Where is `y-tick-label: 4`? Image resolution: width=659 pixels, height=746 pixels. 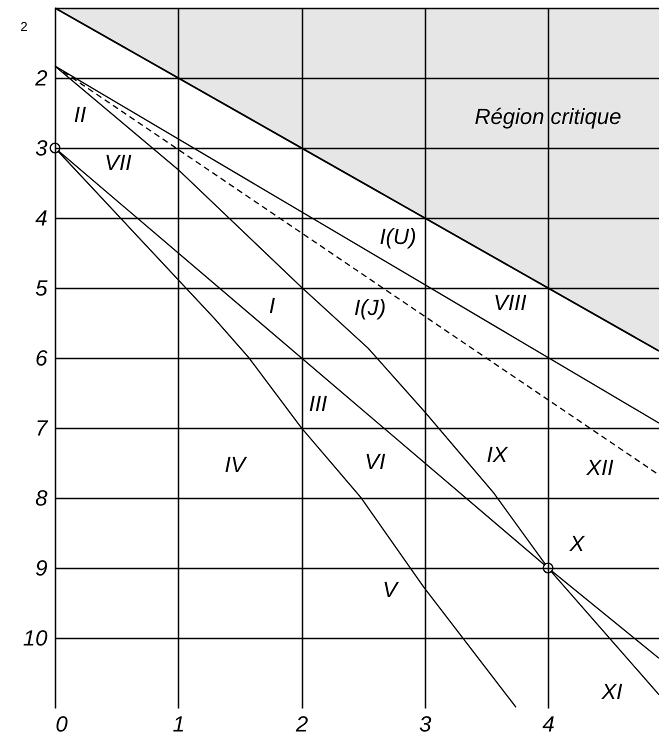
y-tick-label: 4 is located at coordinates (41, 218).